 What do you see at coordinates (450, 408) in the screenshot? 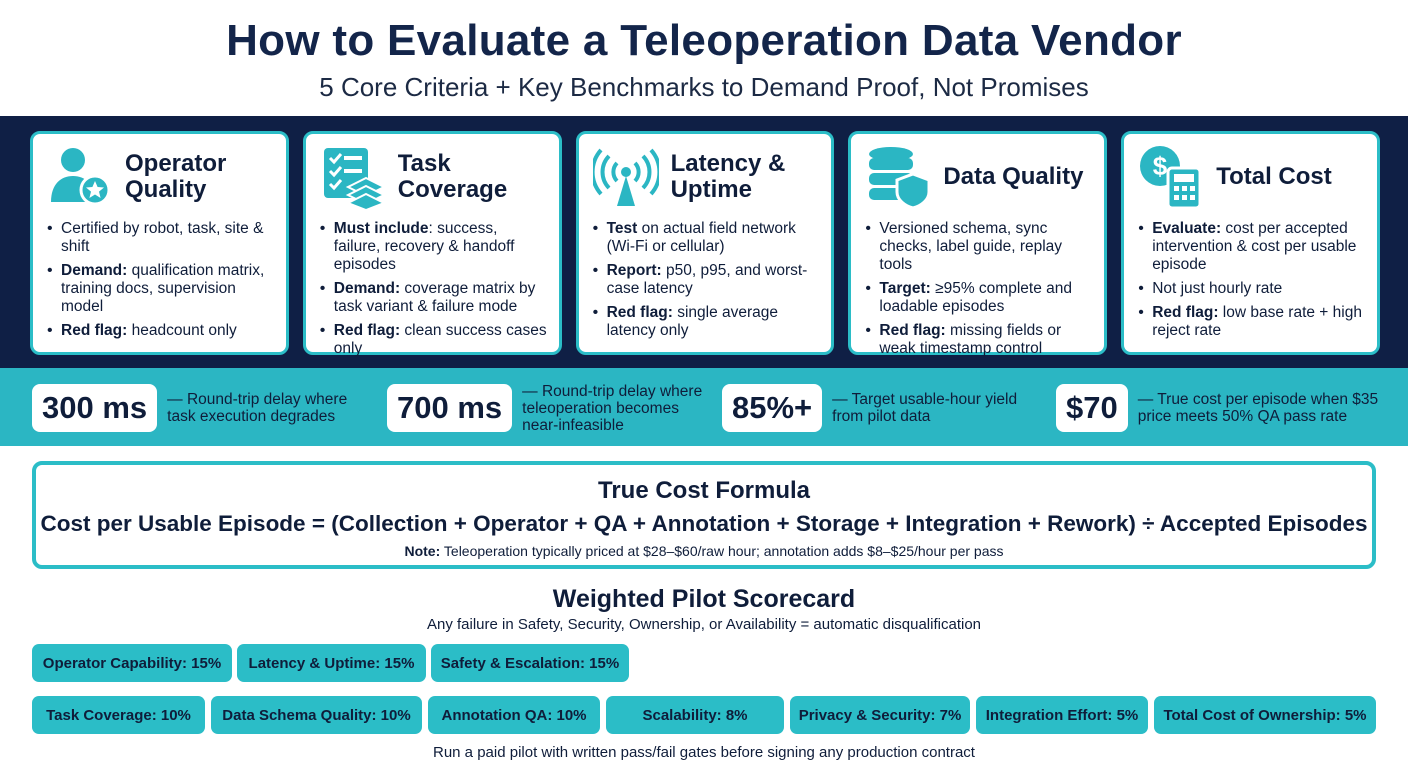
I see `benchmark-value: 700 ms` at bounding box center [450, 408].